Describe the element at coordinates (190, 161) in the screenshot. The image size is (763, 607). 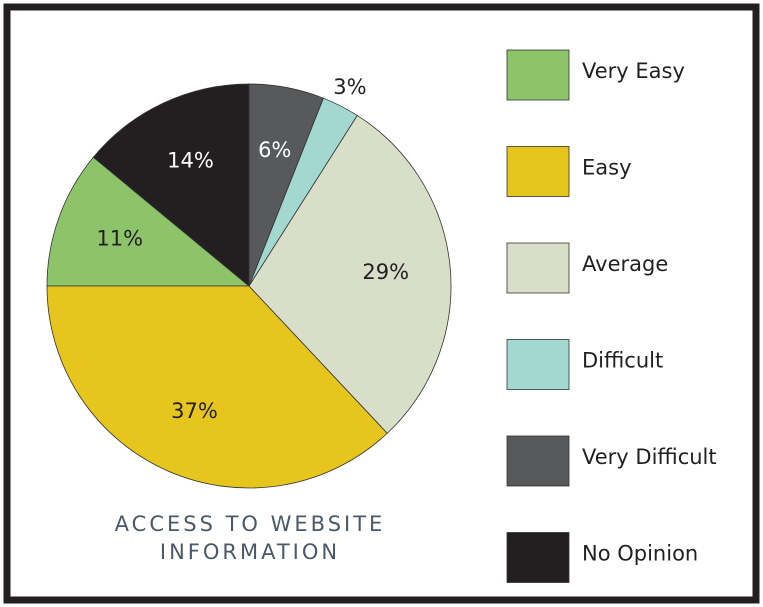
I see `slice-label: 14%` at that location.